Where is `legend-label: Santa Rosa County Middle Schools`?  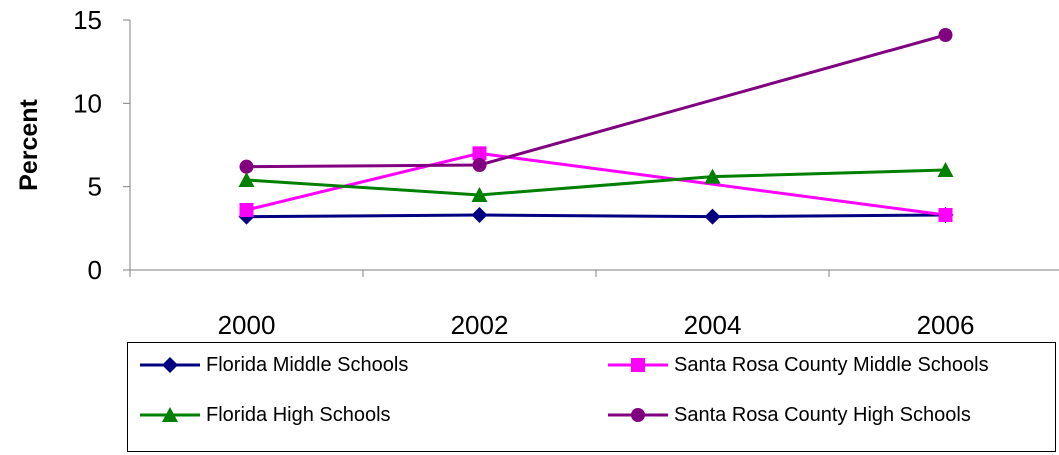
legend-label: Santa Rosa County Middle Schools is located at coordinates (831, 364).